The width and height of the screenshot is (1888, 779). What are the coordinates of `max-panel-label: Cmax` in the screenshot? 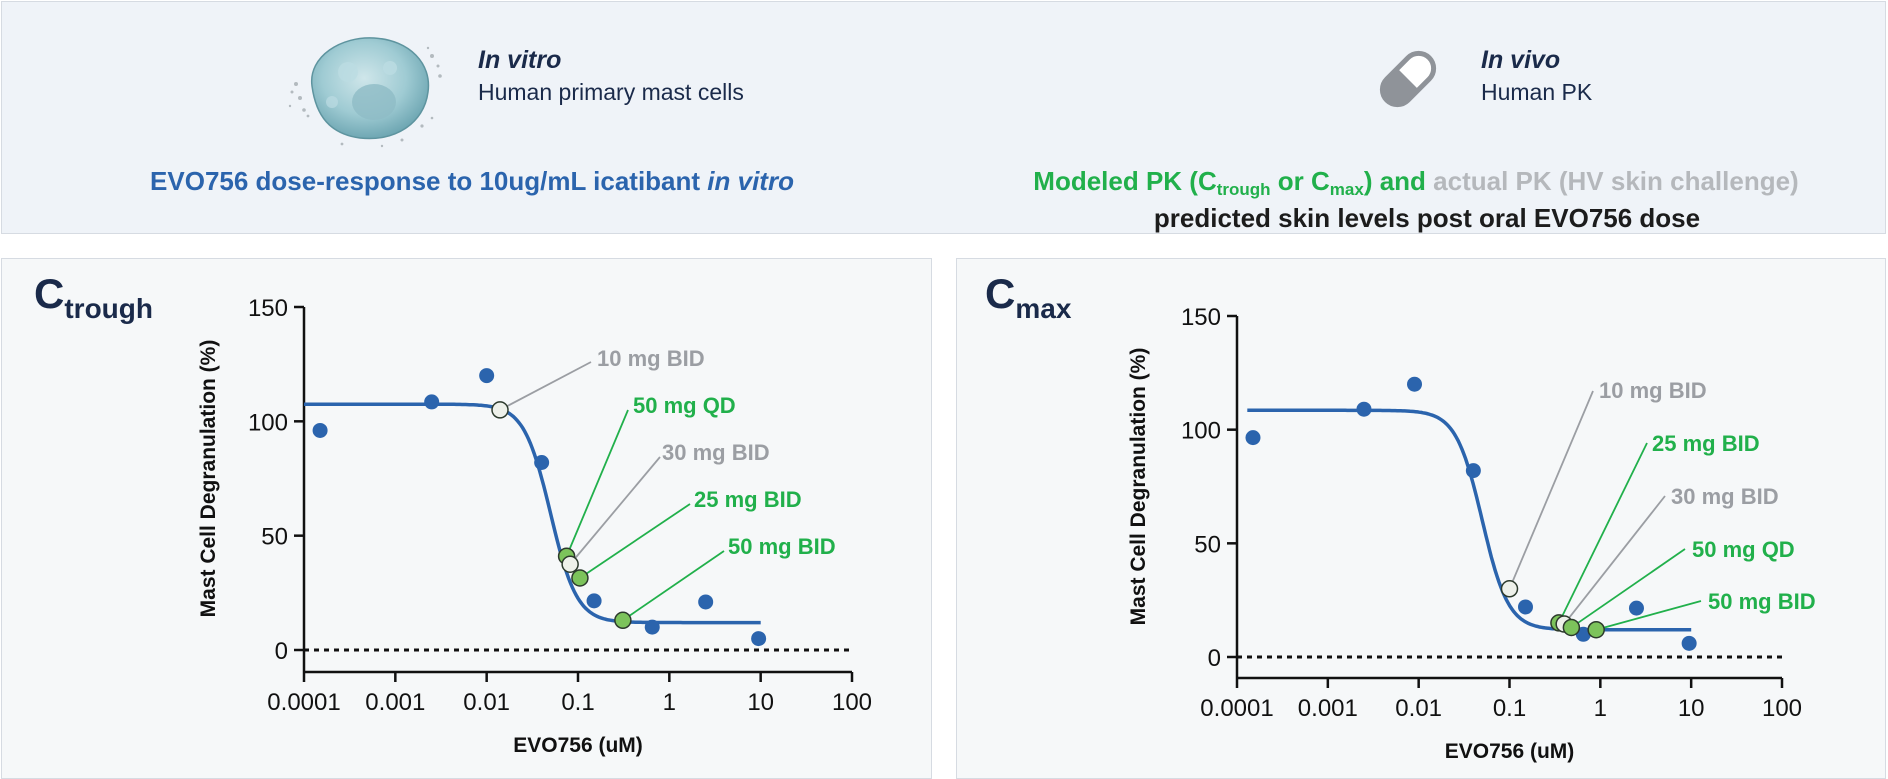 It's located at (1028, 297).